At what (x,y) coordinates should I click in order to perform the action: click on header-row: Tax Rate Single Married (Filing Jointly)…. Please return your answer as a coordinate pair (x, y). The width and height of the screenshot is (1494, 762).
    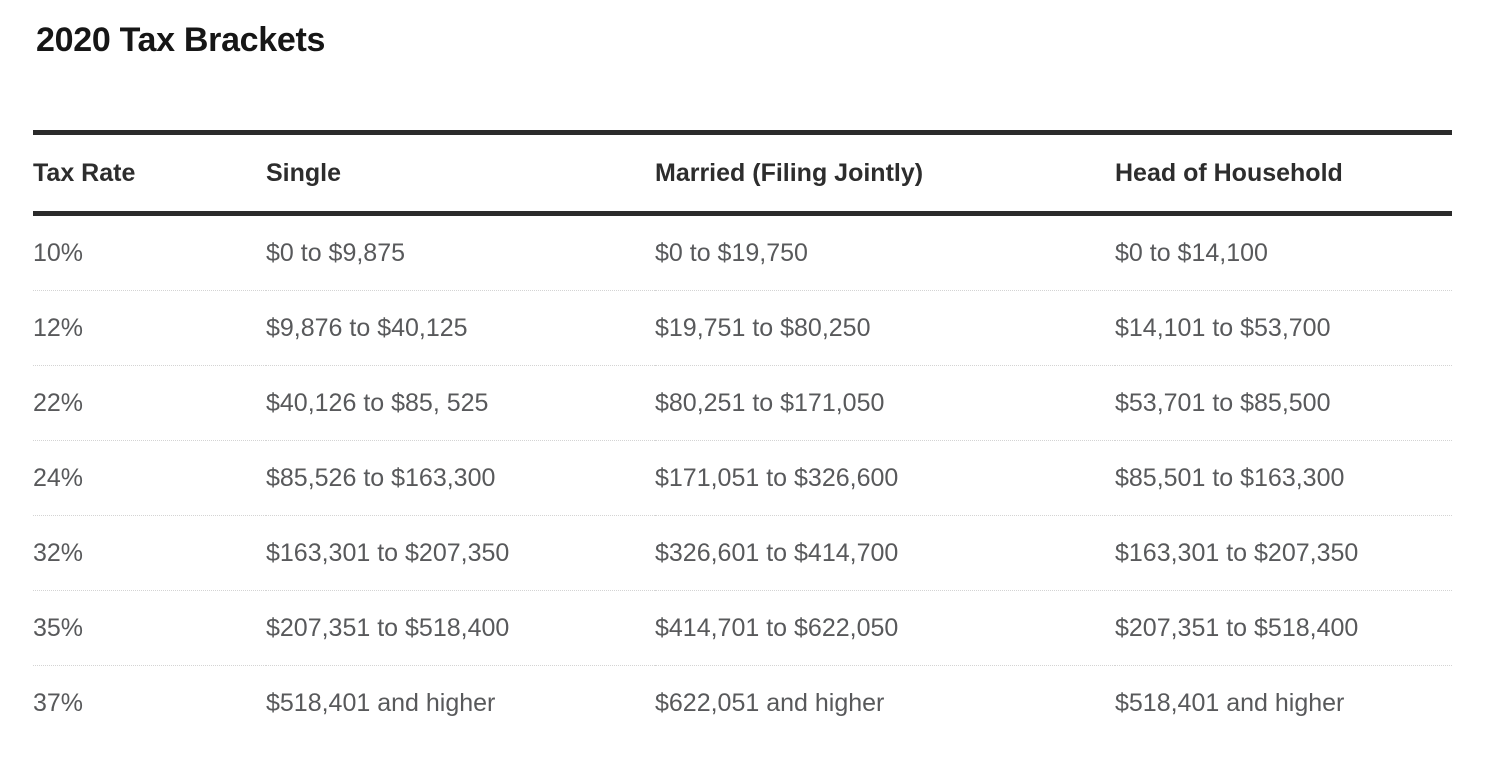
    Looking at the image, I should click on (742, 174).